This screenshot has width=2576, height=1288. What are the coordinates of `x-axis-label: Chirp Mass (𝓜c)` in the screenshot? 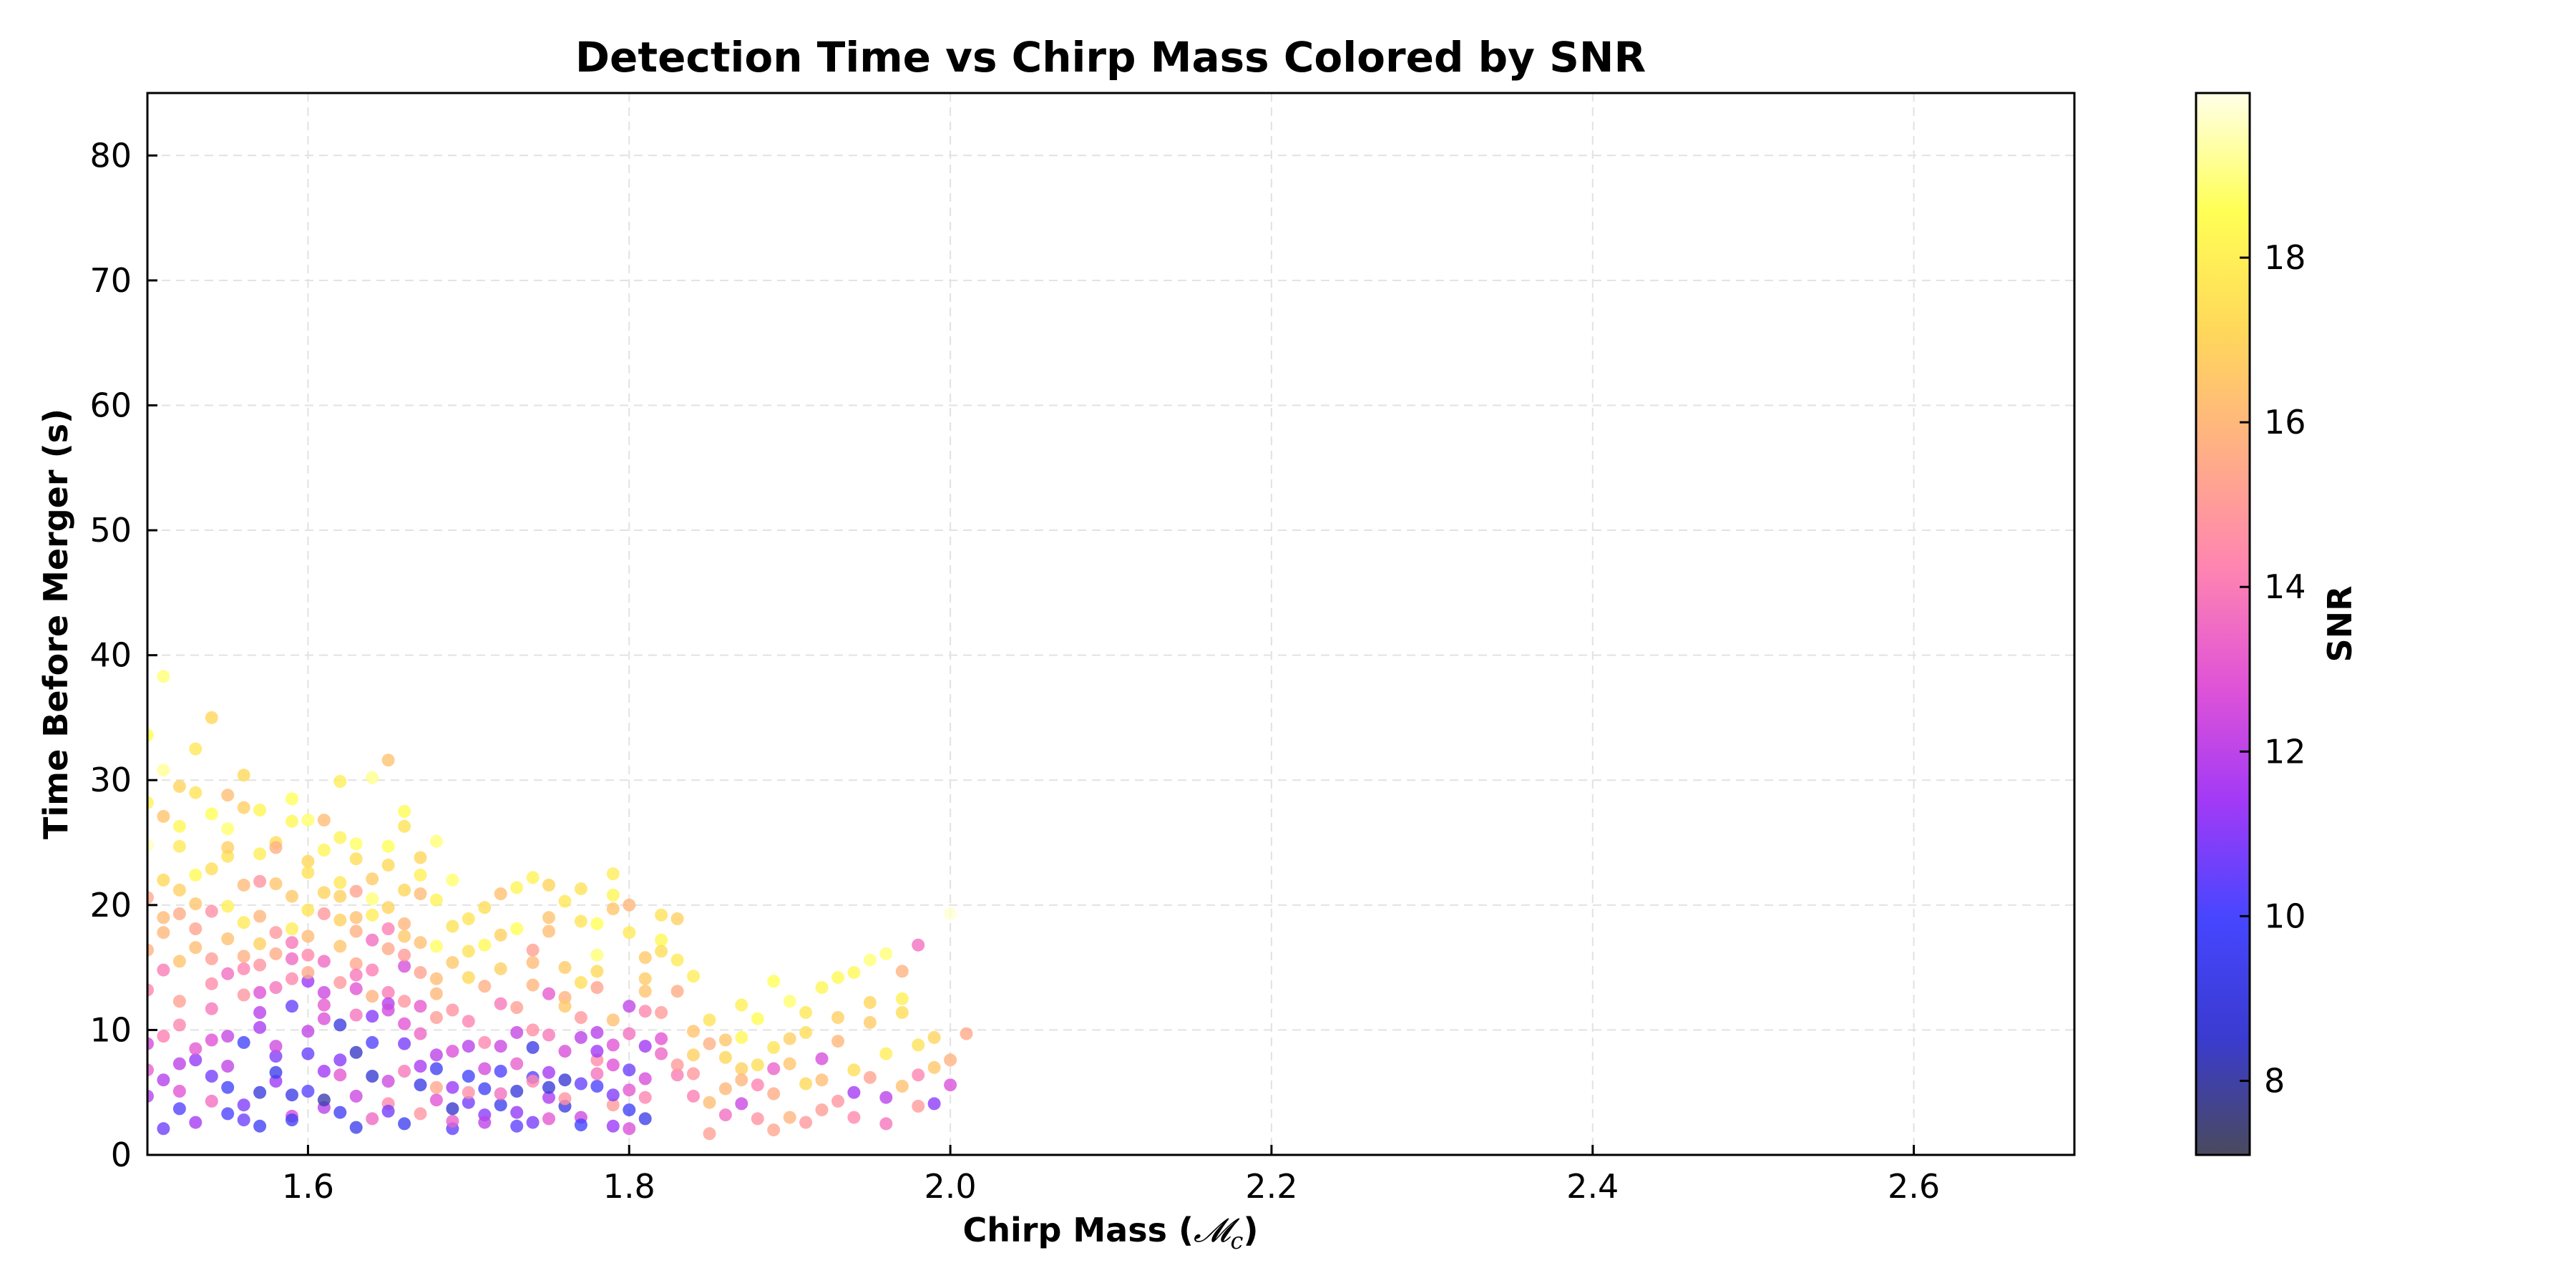 It's located at (1110, 1232).